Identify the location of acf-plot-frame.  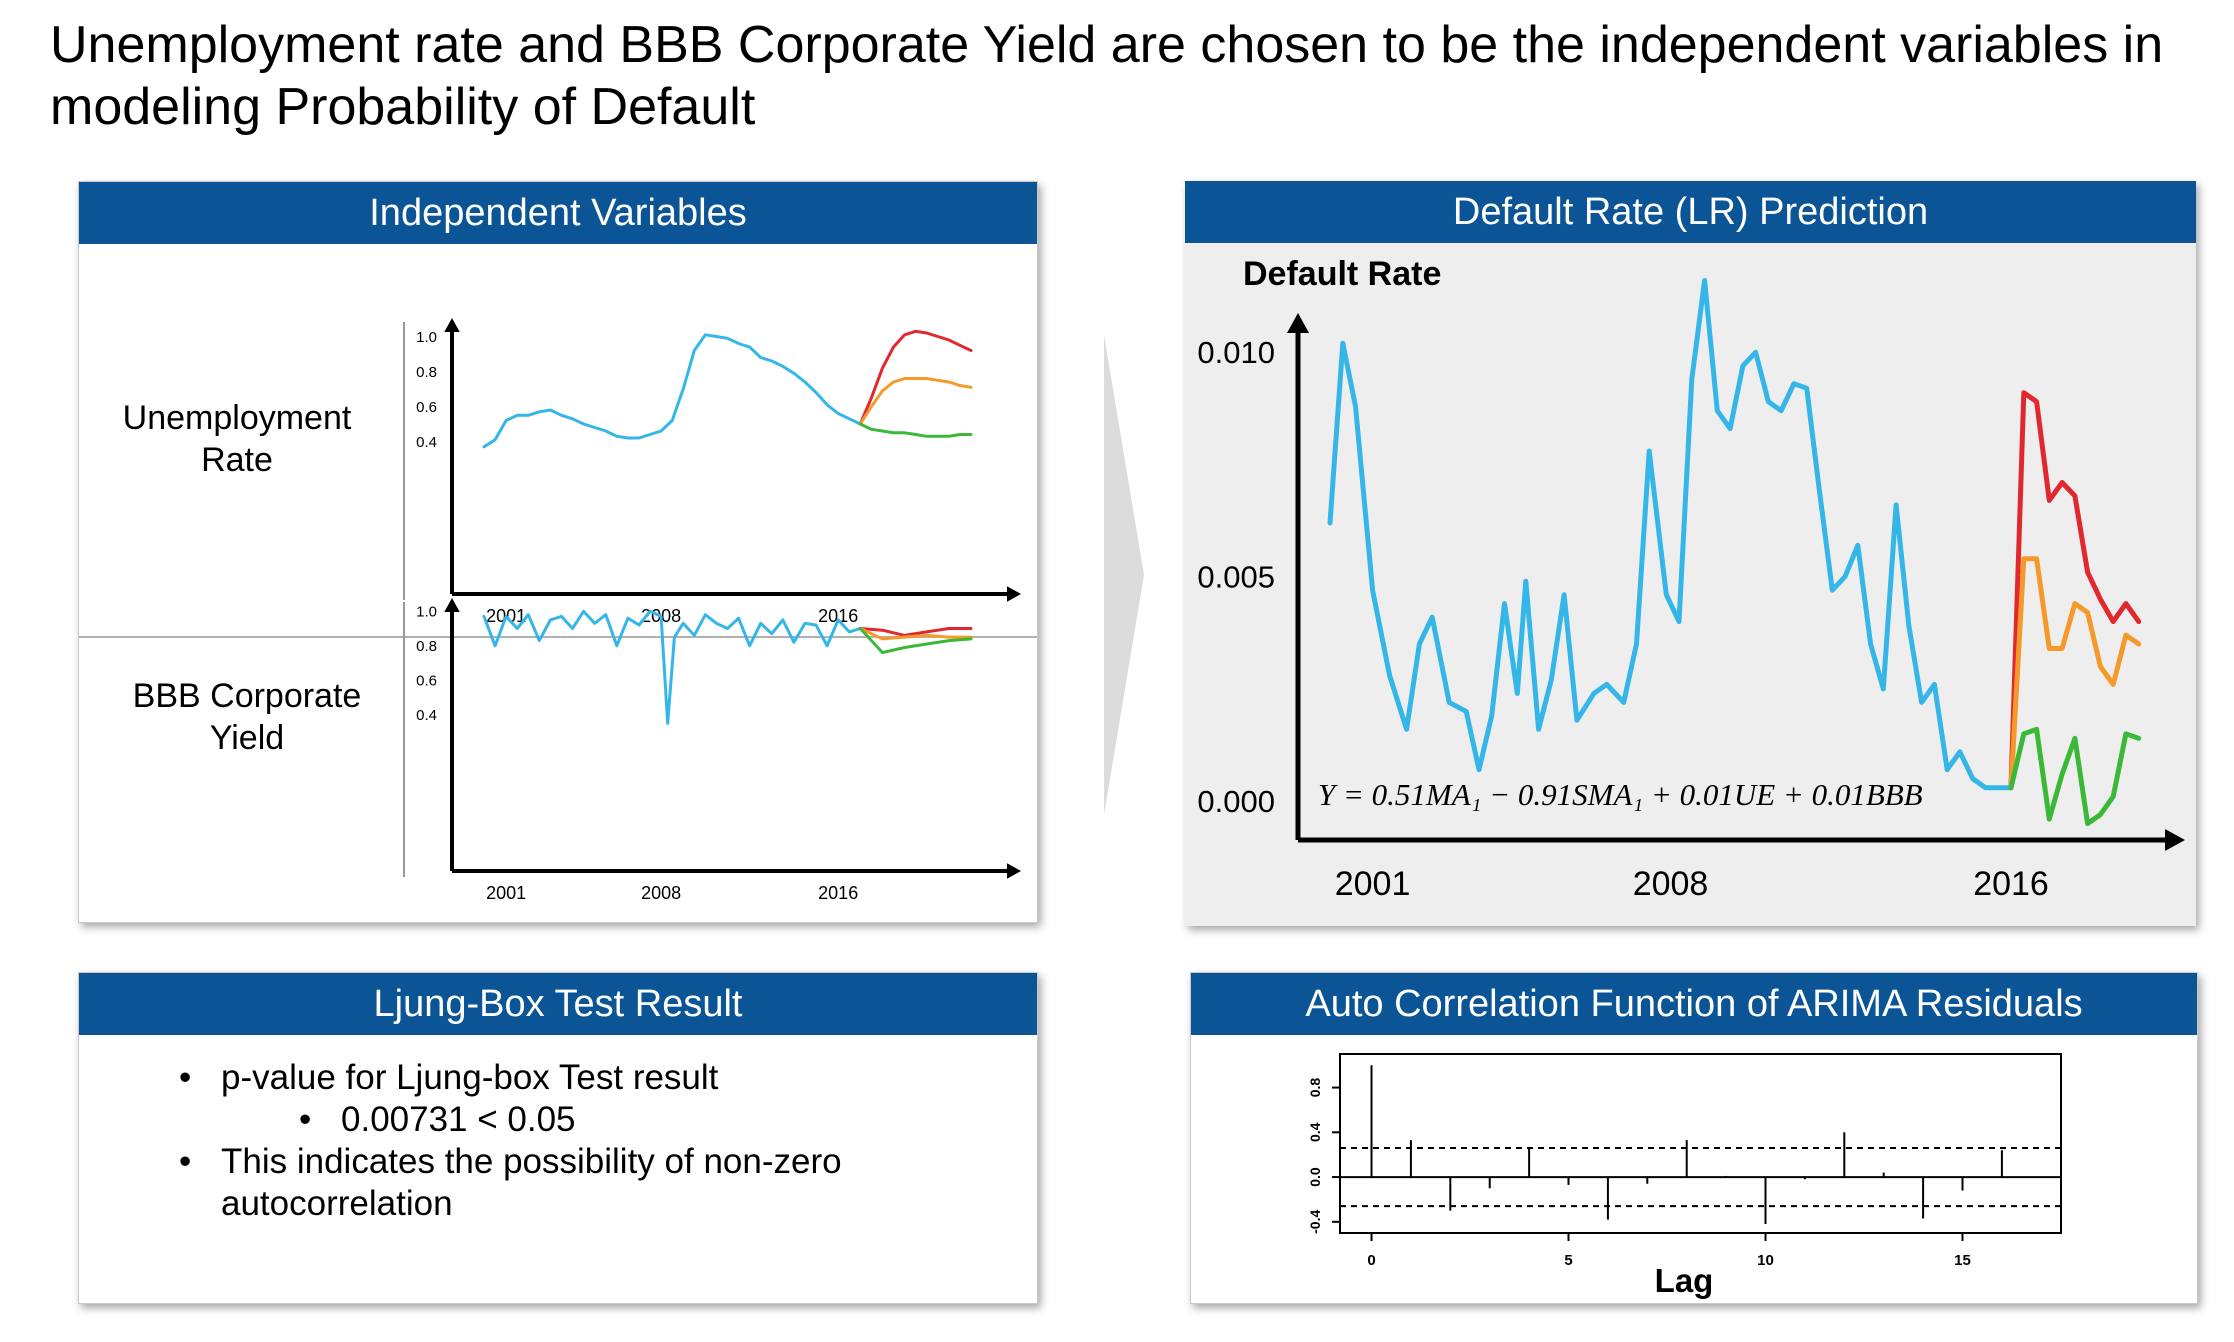
(1700, 1143).